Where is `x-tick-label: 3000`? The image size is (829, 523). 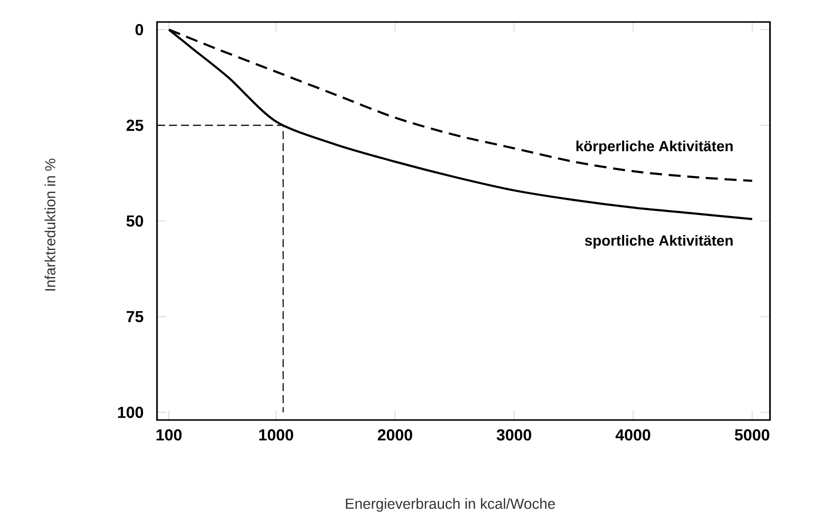
x-tick-label: 3000 is located at coordinates (514, 435).